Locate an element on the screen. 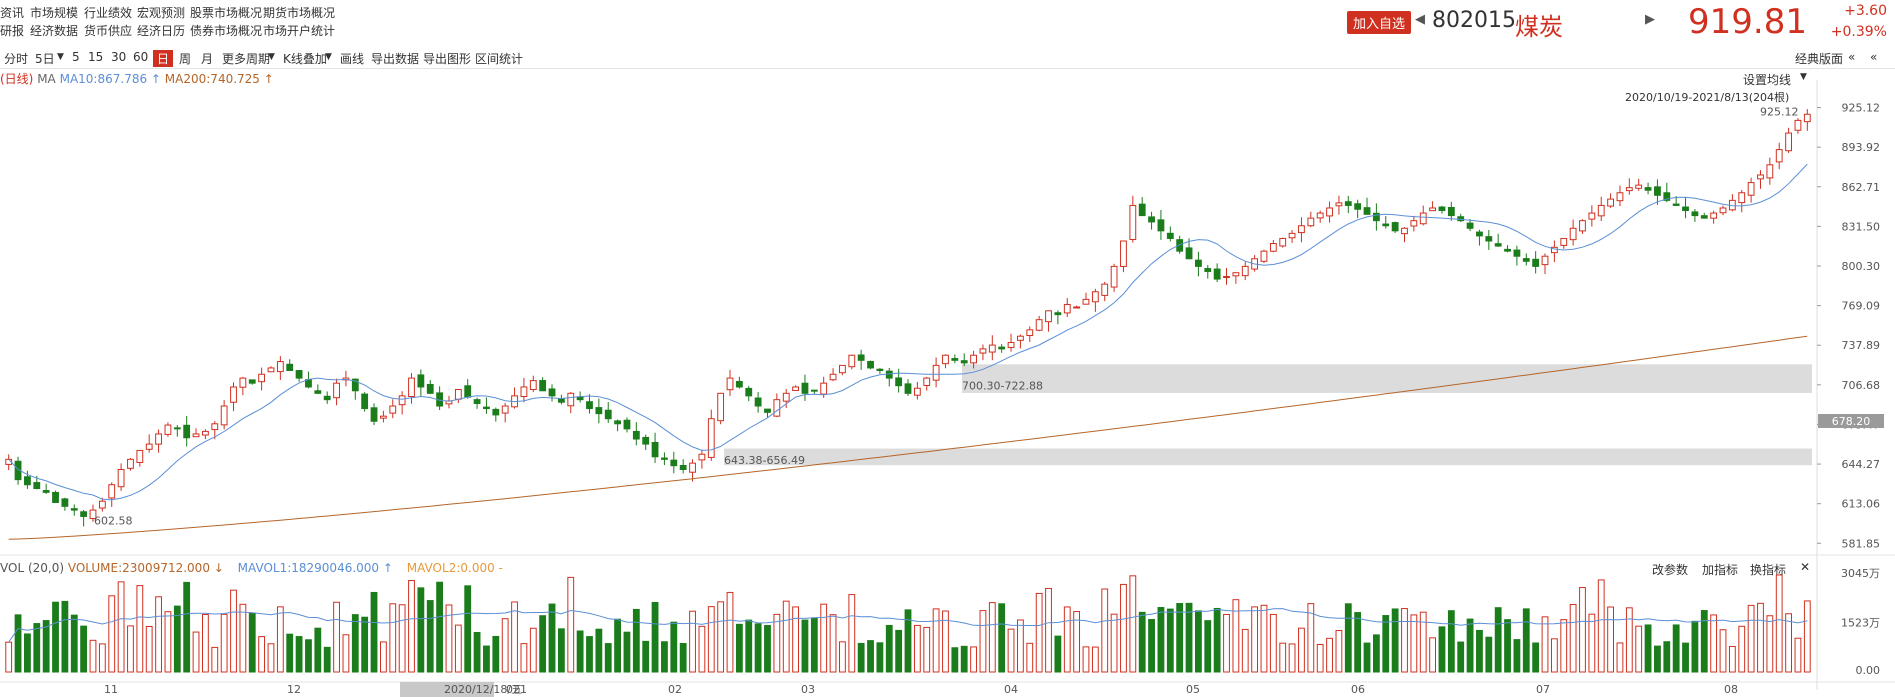 The image size is (1895, 697). menu-macro-forecast: 宏观预测 is located at coordinates (161, 13).